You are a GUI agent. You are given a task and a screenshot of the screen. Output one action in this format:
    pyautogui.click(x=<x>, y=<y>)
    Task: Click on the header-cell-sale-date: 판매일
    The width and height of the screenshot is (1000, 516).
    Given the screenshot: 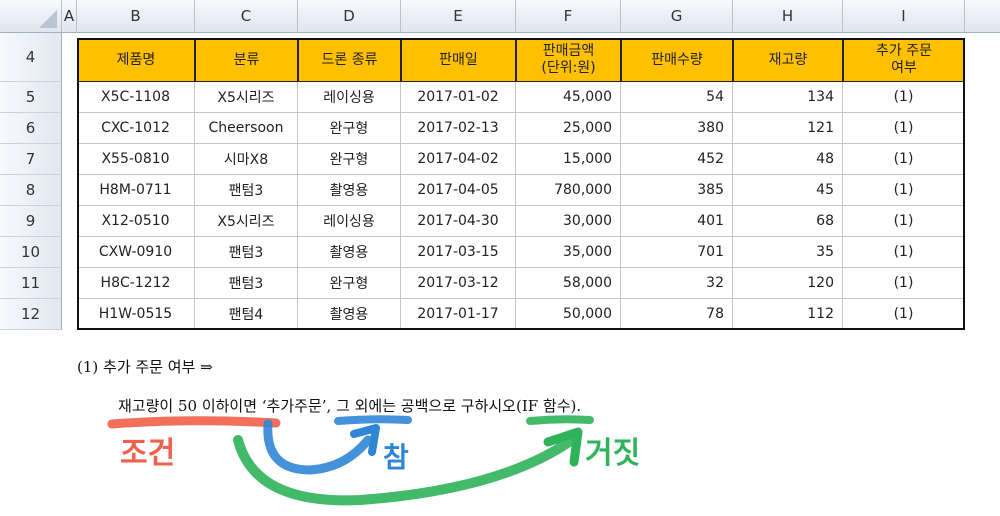 What is the action you would take?
    pyautogui.click(x=458, y=60)
    